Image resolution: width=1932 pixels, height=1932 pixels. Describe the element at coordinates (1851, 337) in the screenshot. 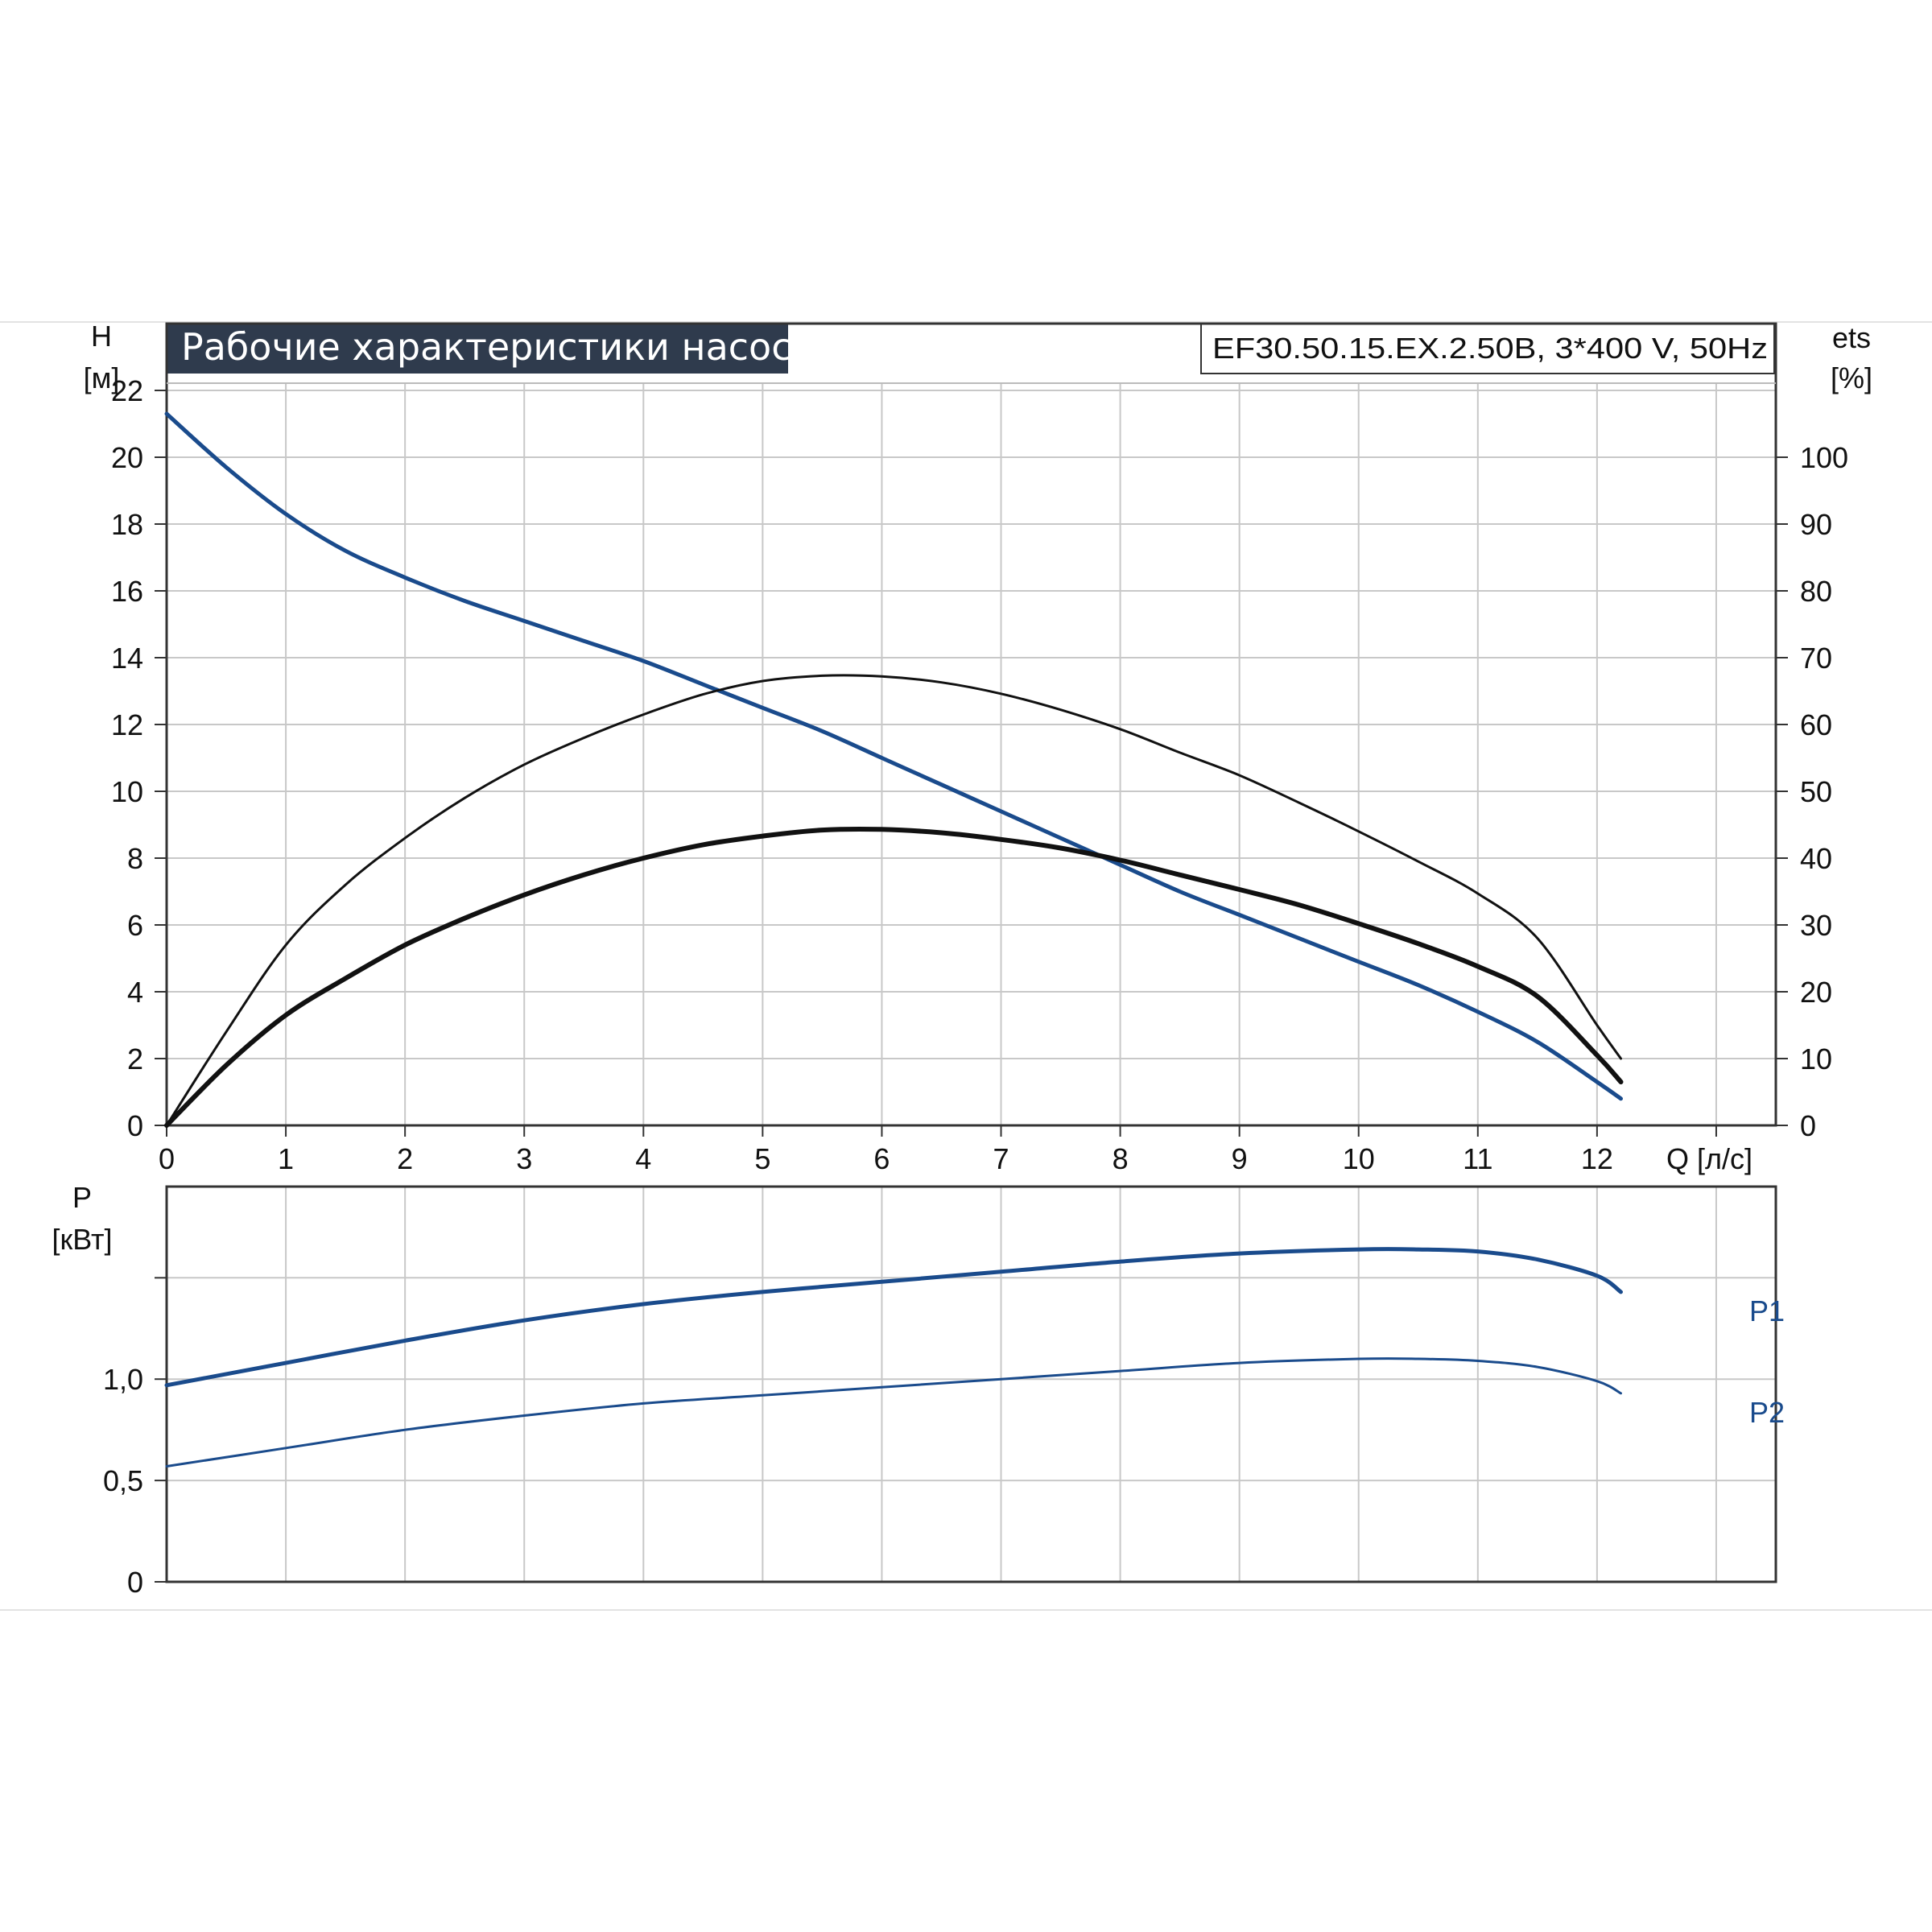

I see `efficiency-axis-label-line1: ets` at that location.